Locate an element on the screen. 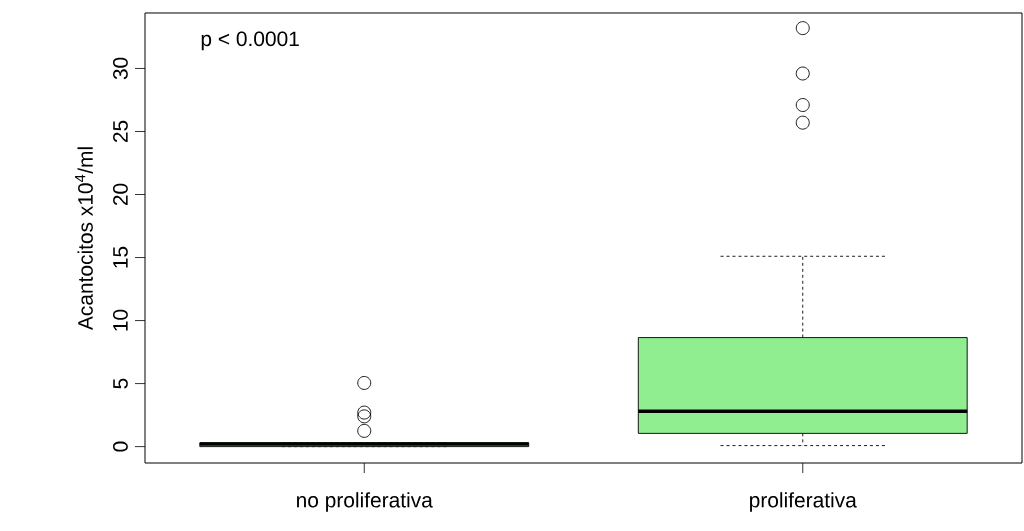 This screenshot has height=531, width=1024. y-tick-label: 30 is located at coordinates (120, 68).